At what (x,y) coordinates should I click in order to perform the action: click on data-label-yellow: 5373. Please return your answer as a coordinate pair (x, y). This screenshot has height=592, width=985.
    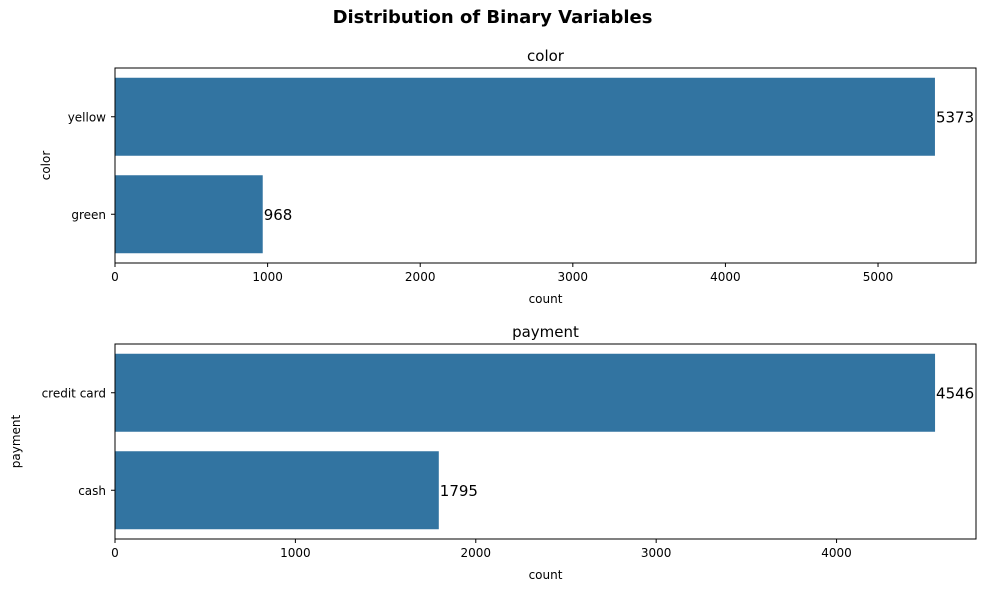
    Looking at the image, I should click on (955, 117).